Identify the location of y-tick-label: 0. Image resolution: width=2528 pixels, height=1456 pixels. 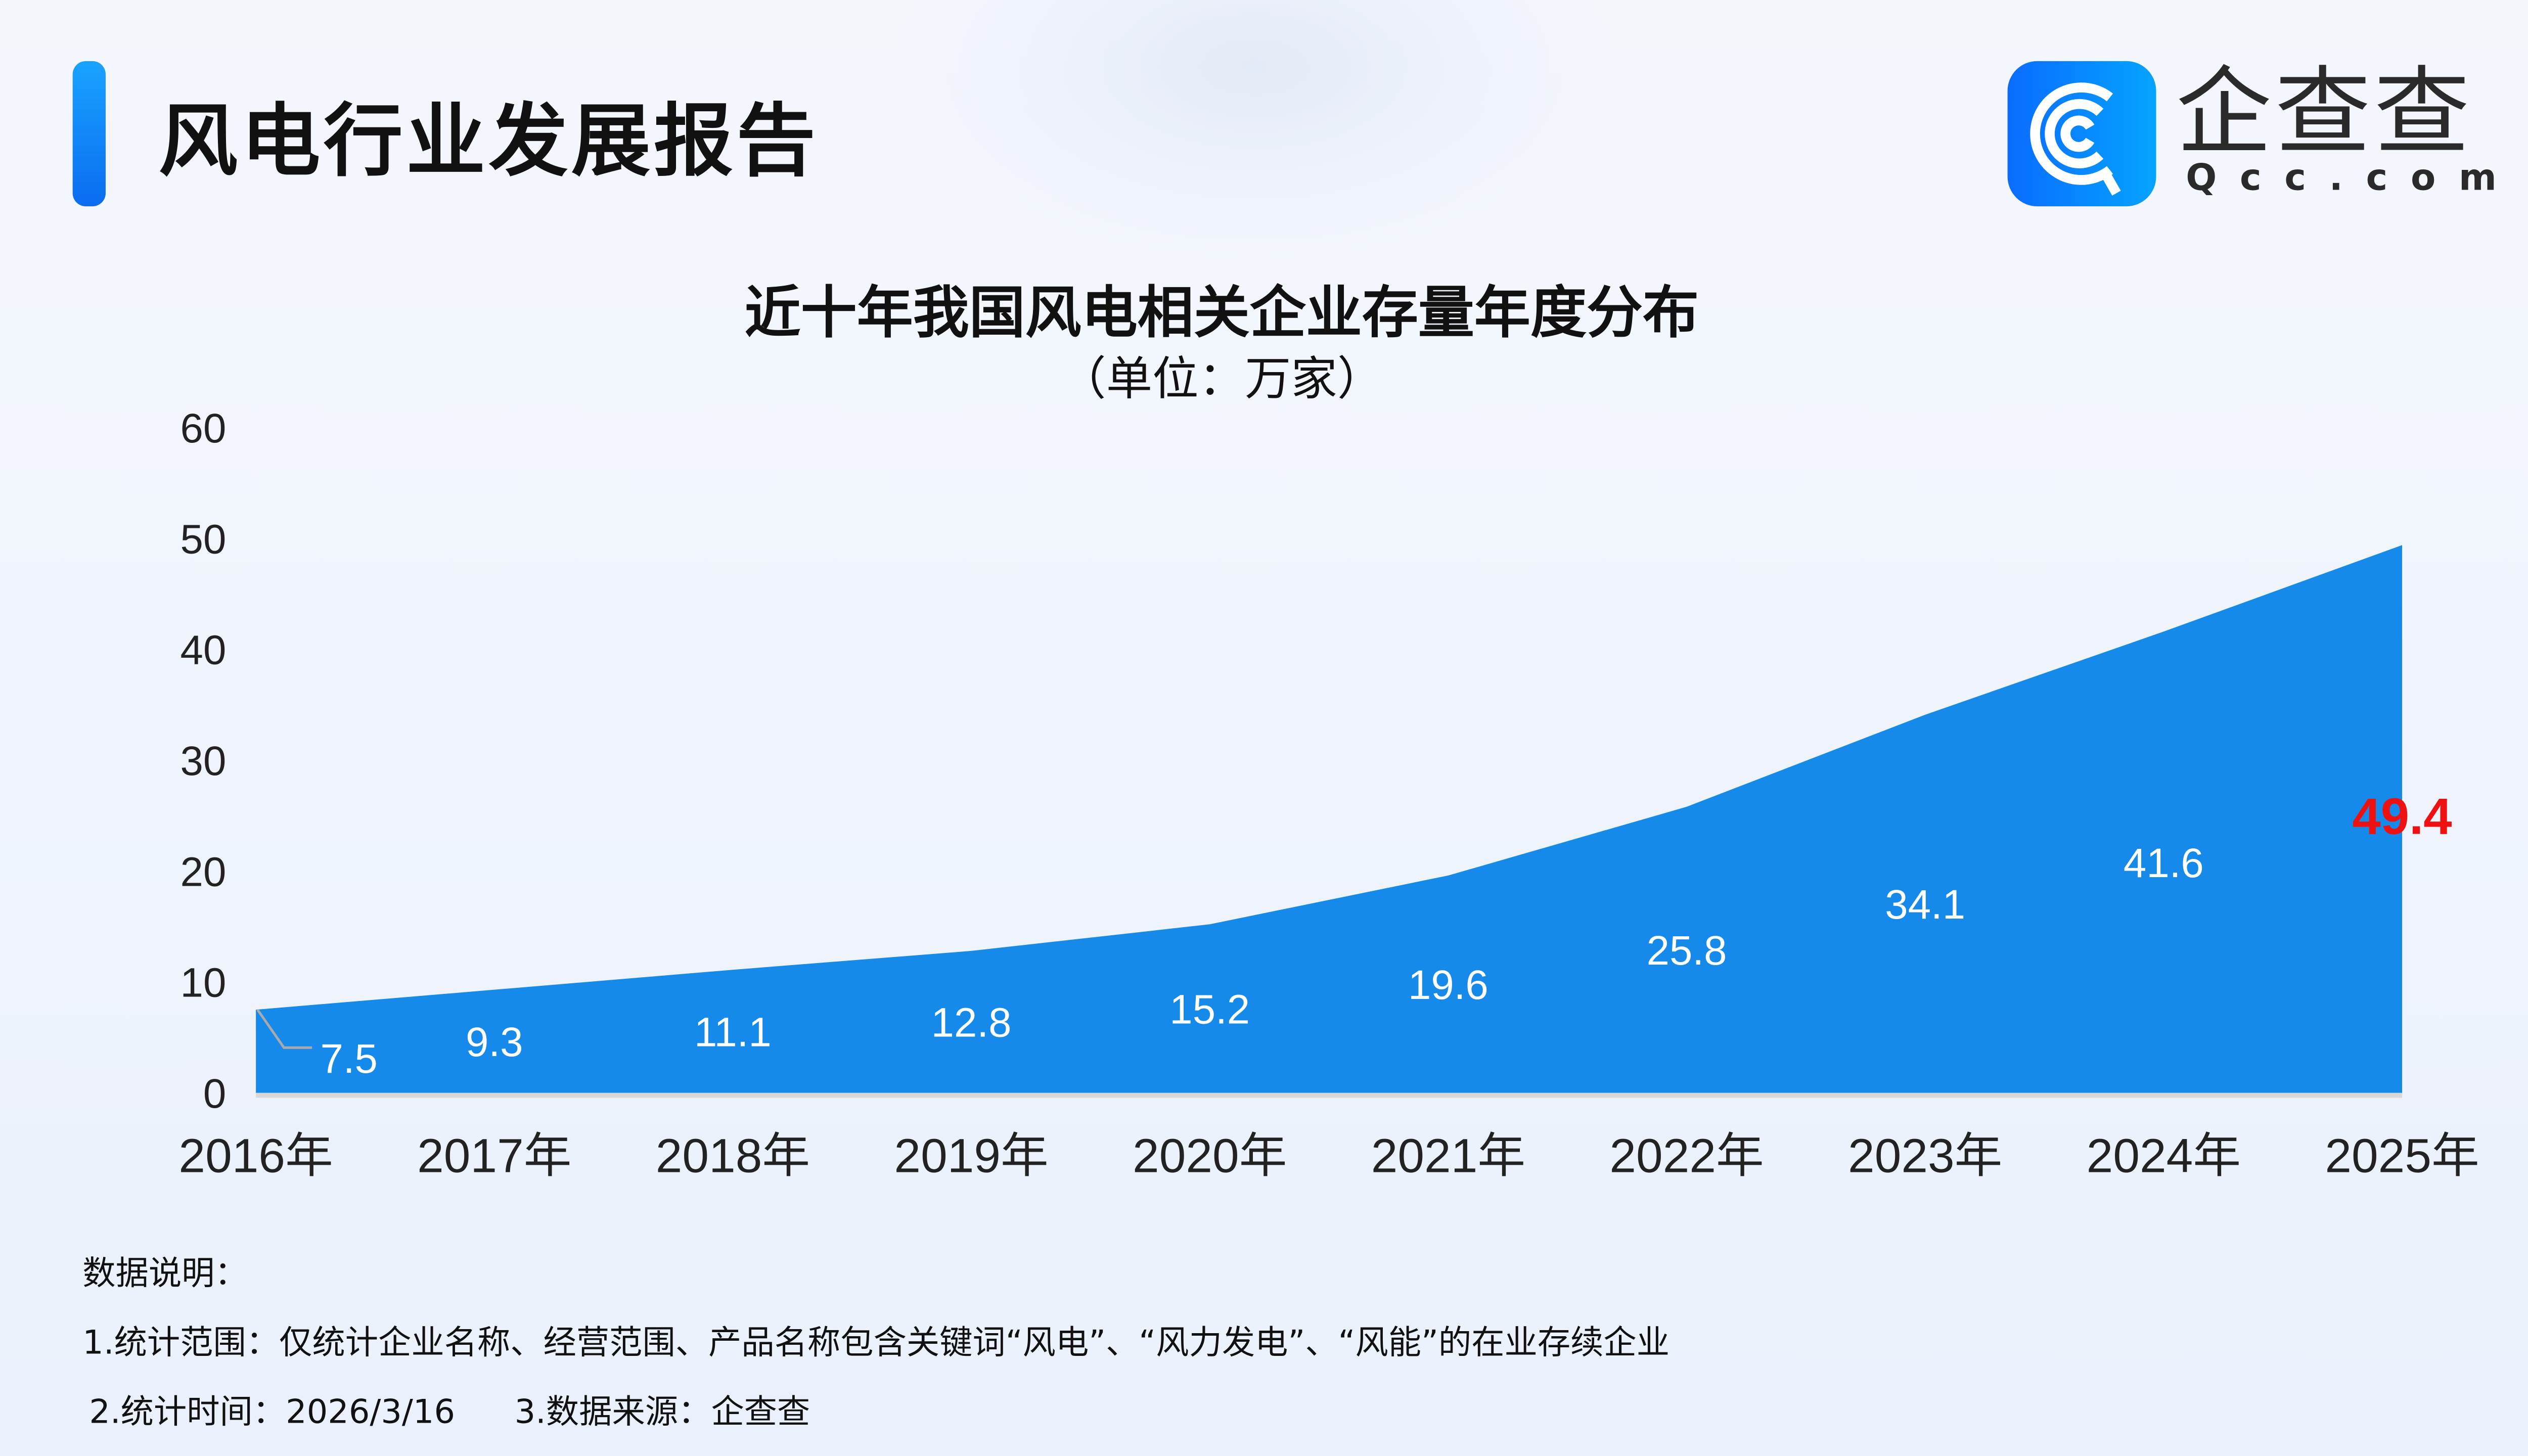
(215, 1094).